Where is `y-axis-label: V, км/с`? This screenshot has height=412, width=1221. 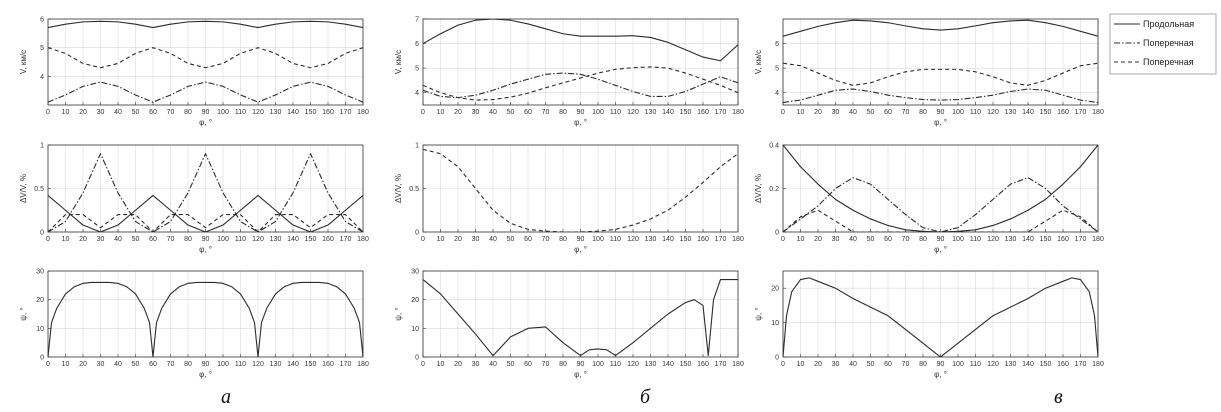
y-axis-label: V, км/с is located at coordinates (758, 62).